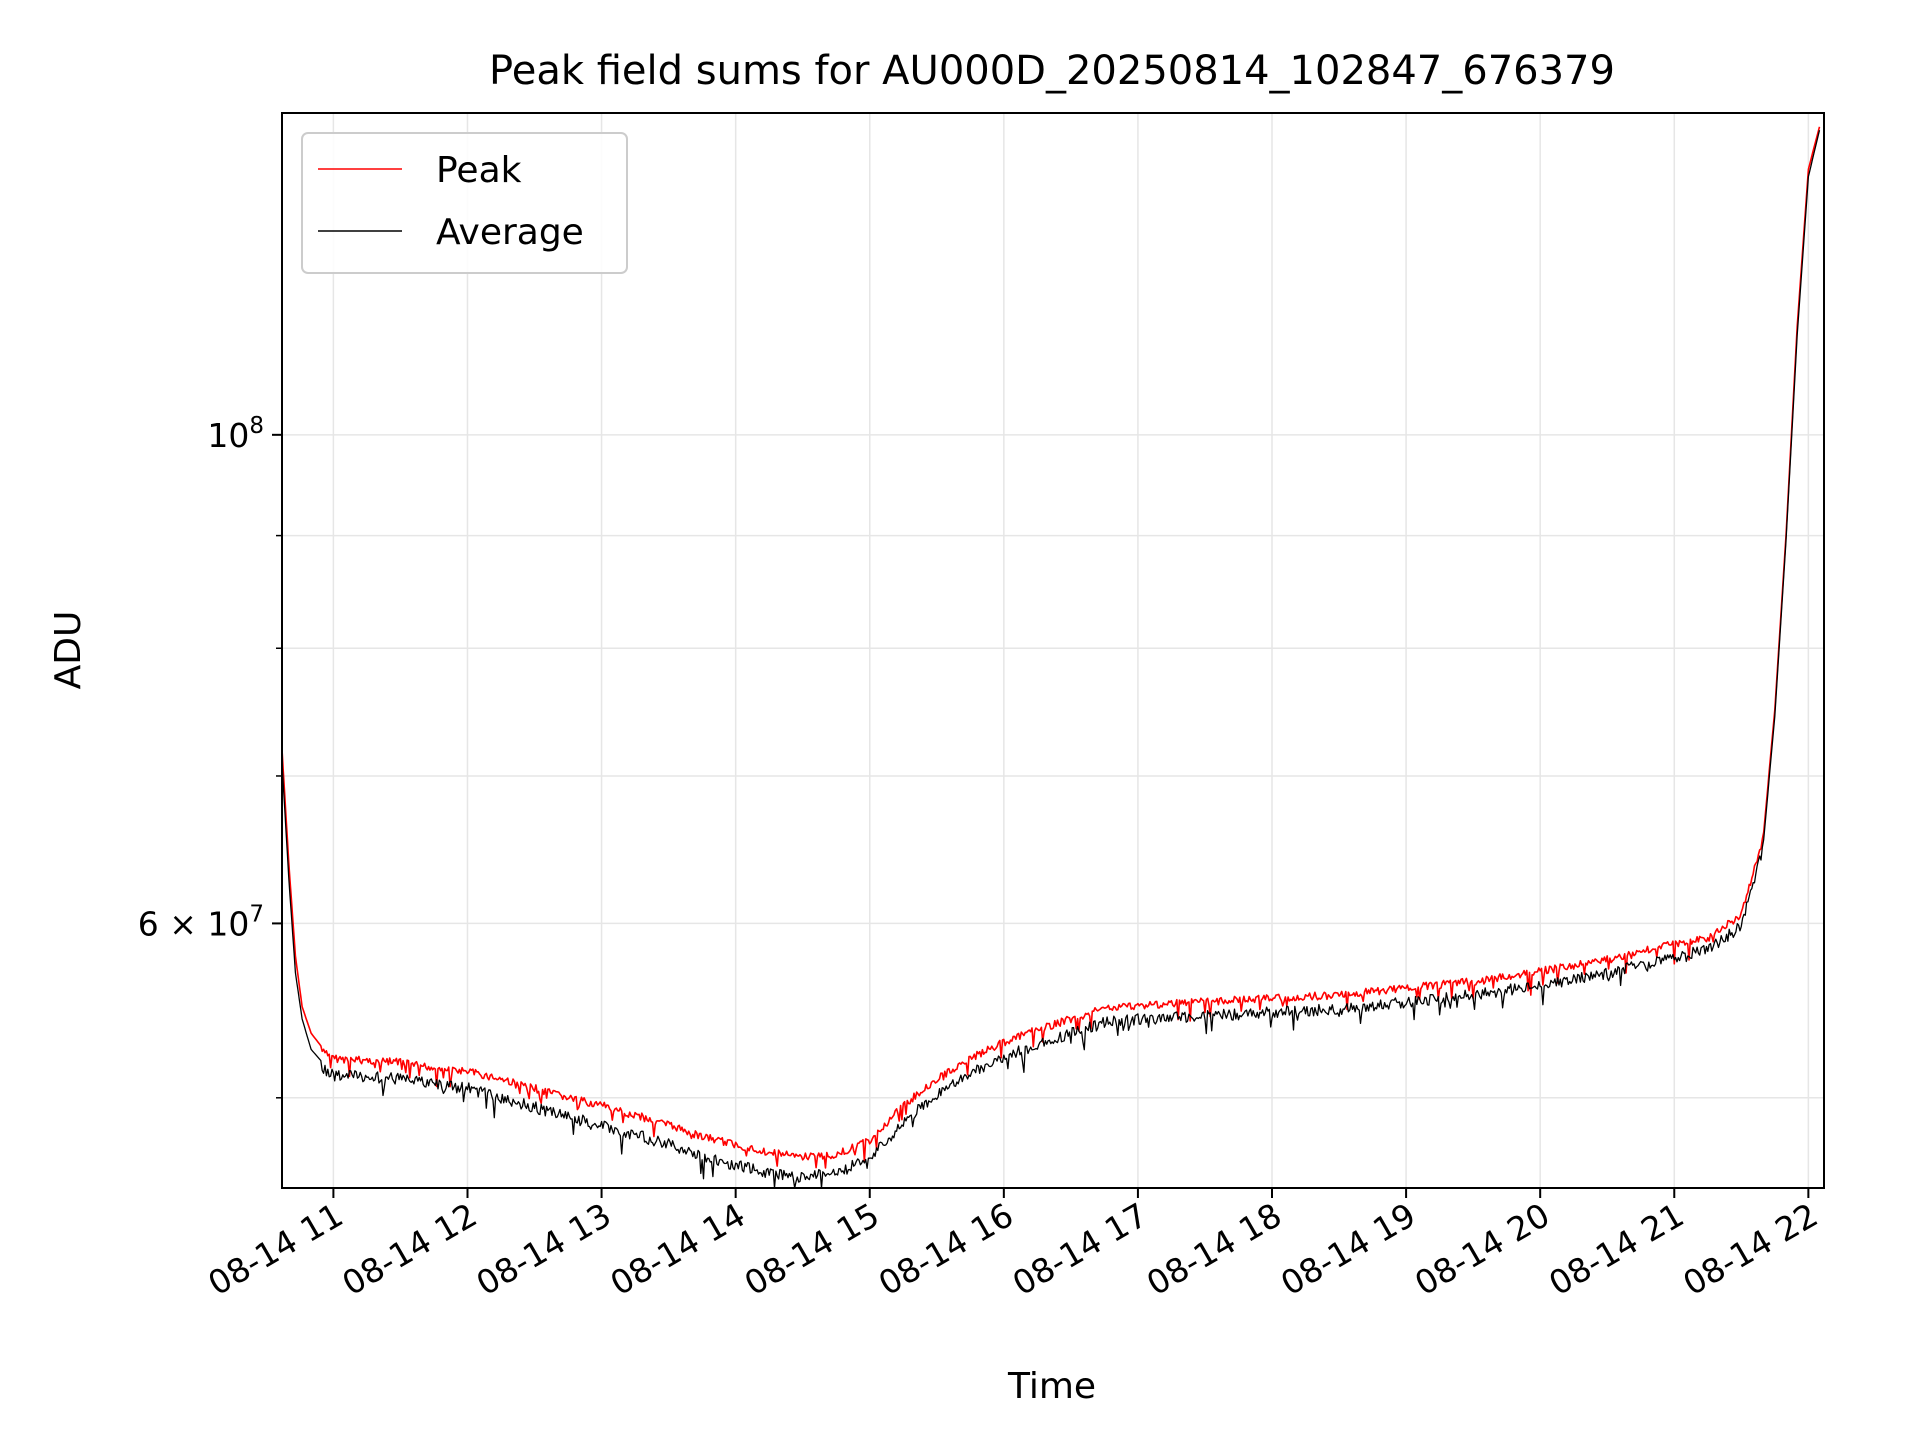 The image size is (1920, 1440). Describe the element at coordinates (210, 756) in the screenshot. I see `y-axis: 108 6 × 107` at that location.